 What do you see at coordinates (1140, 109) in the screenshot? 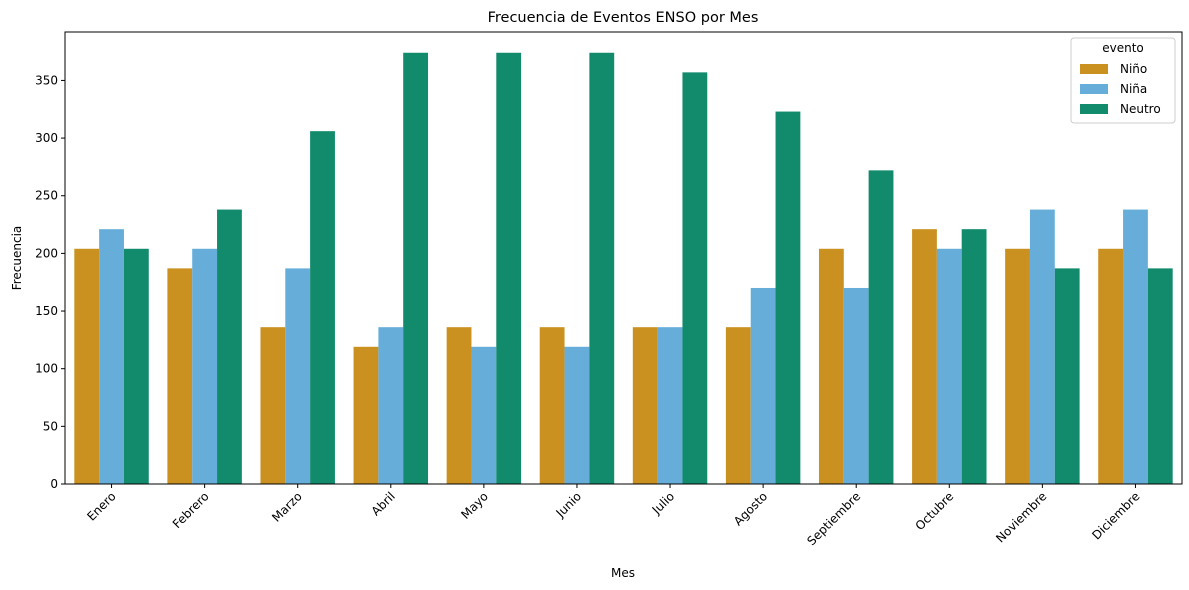
I see `legend-label: Neutro` at bounding box center [1140, 109].